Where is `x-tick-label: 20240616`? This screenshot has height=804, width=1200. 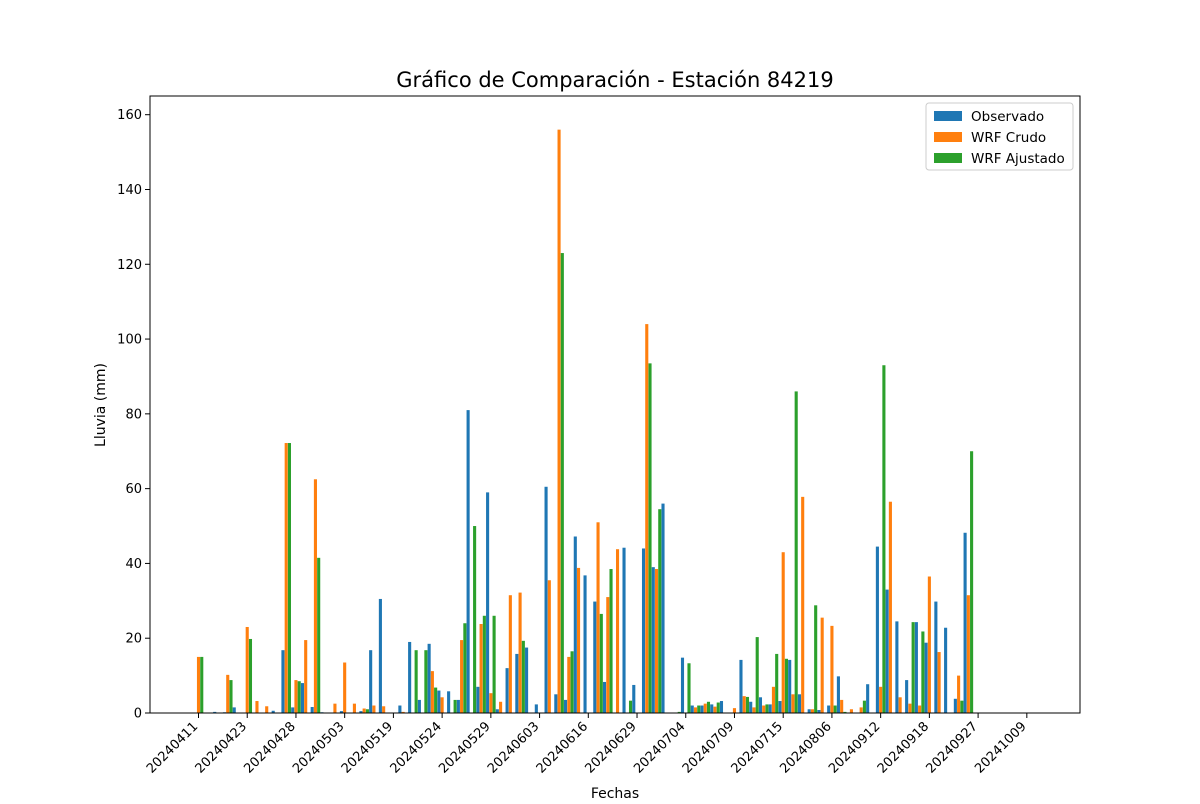 x-tick-label: 20240616 is located at coordinates (562, 747).